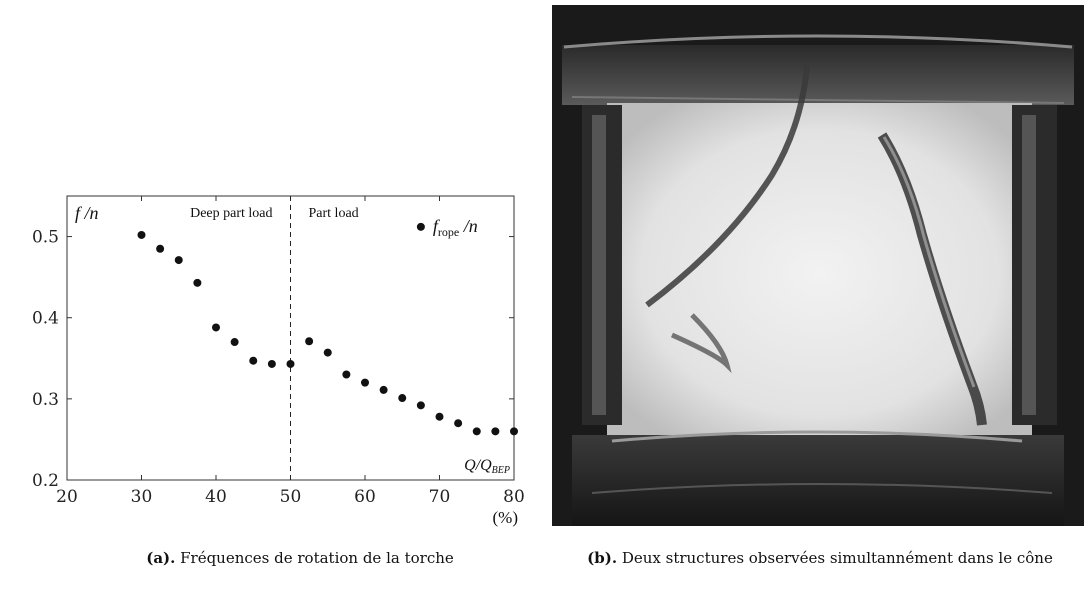 The image size is (1088, 593). Describe the element at coordinates (468, 226) in the screenshot. I see `legend-label-rest: /n` at that location.